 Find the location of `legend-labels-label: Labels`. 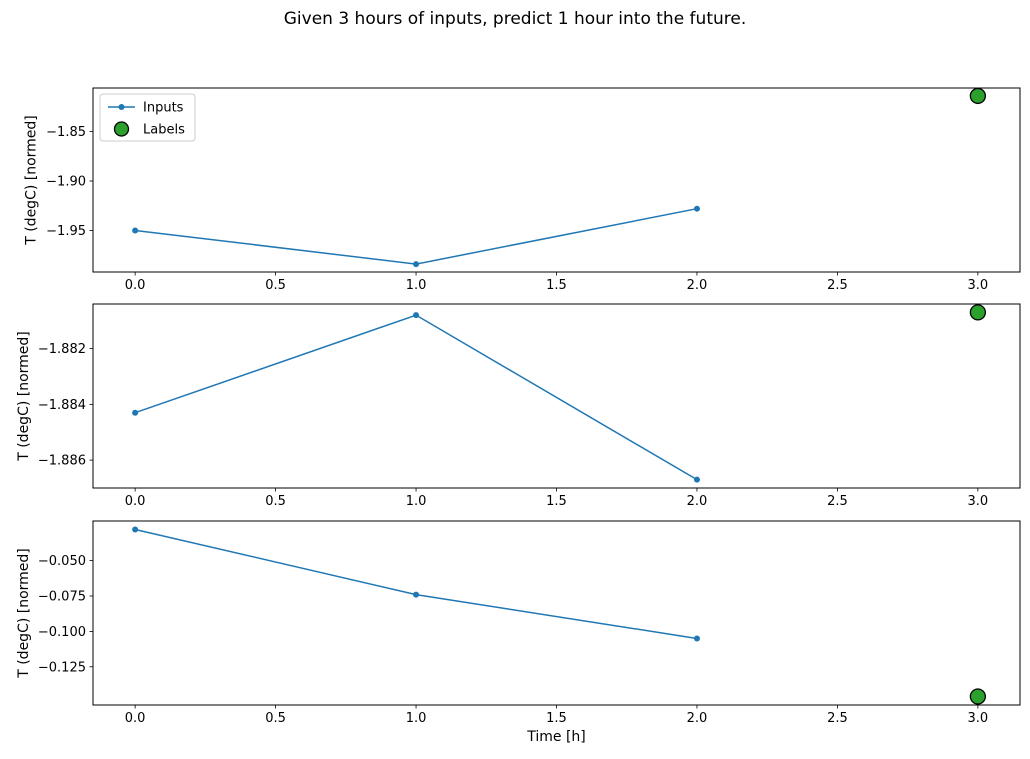

legend-labels-label: Labels is located at coordinates (164, 130).